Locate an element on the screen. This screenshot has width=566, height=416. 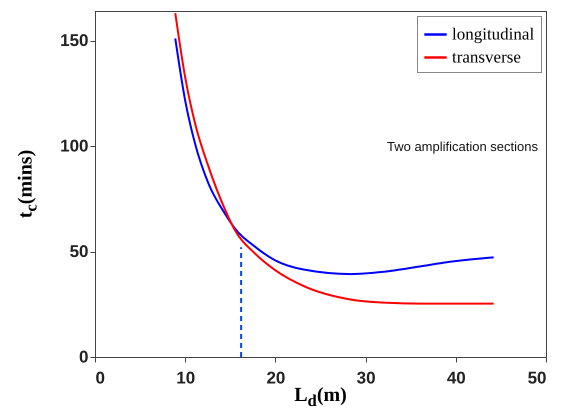
x-tick-label: 30 is located at coordinates (366, 378).